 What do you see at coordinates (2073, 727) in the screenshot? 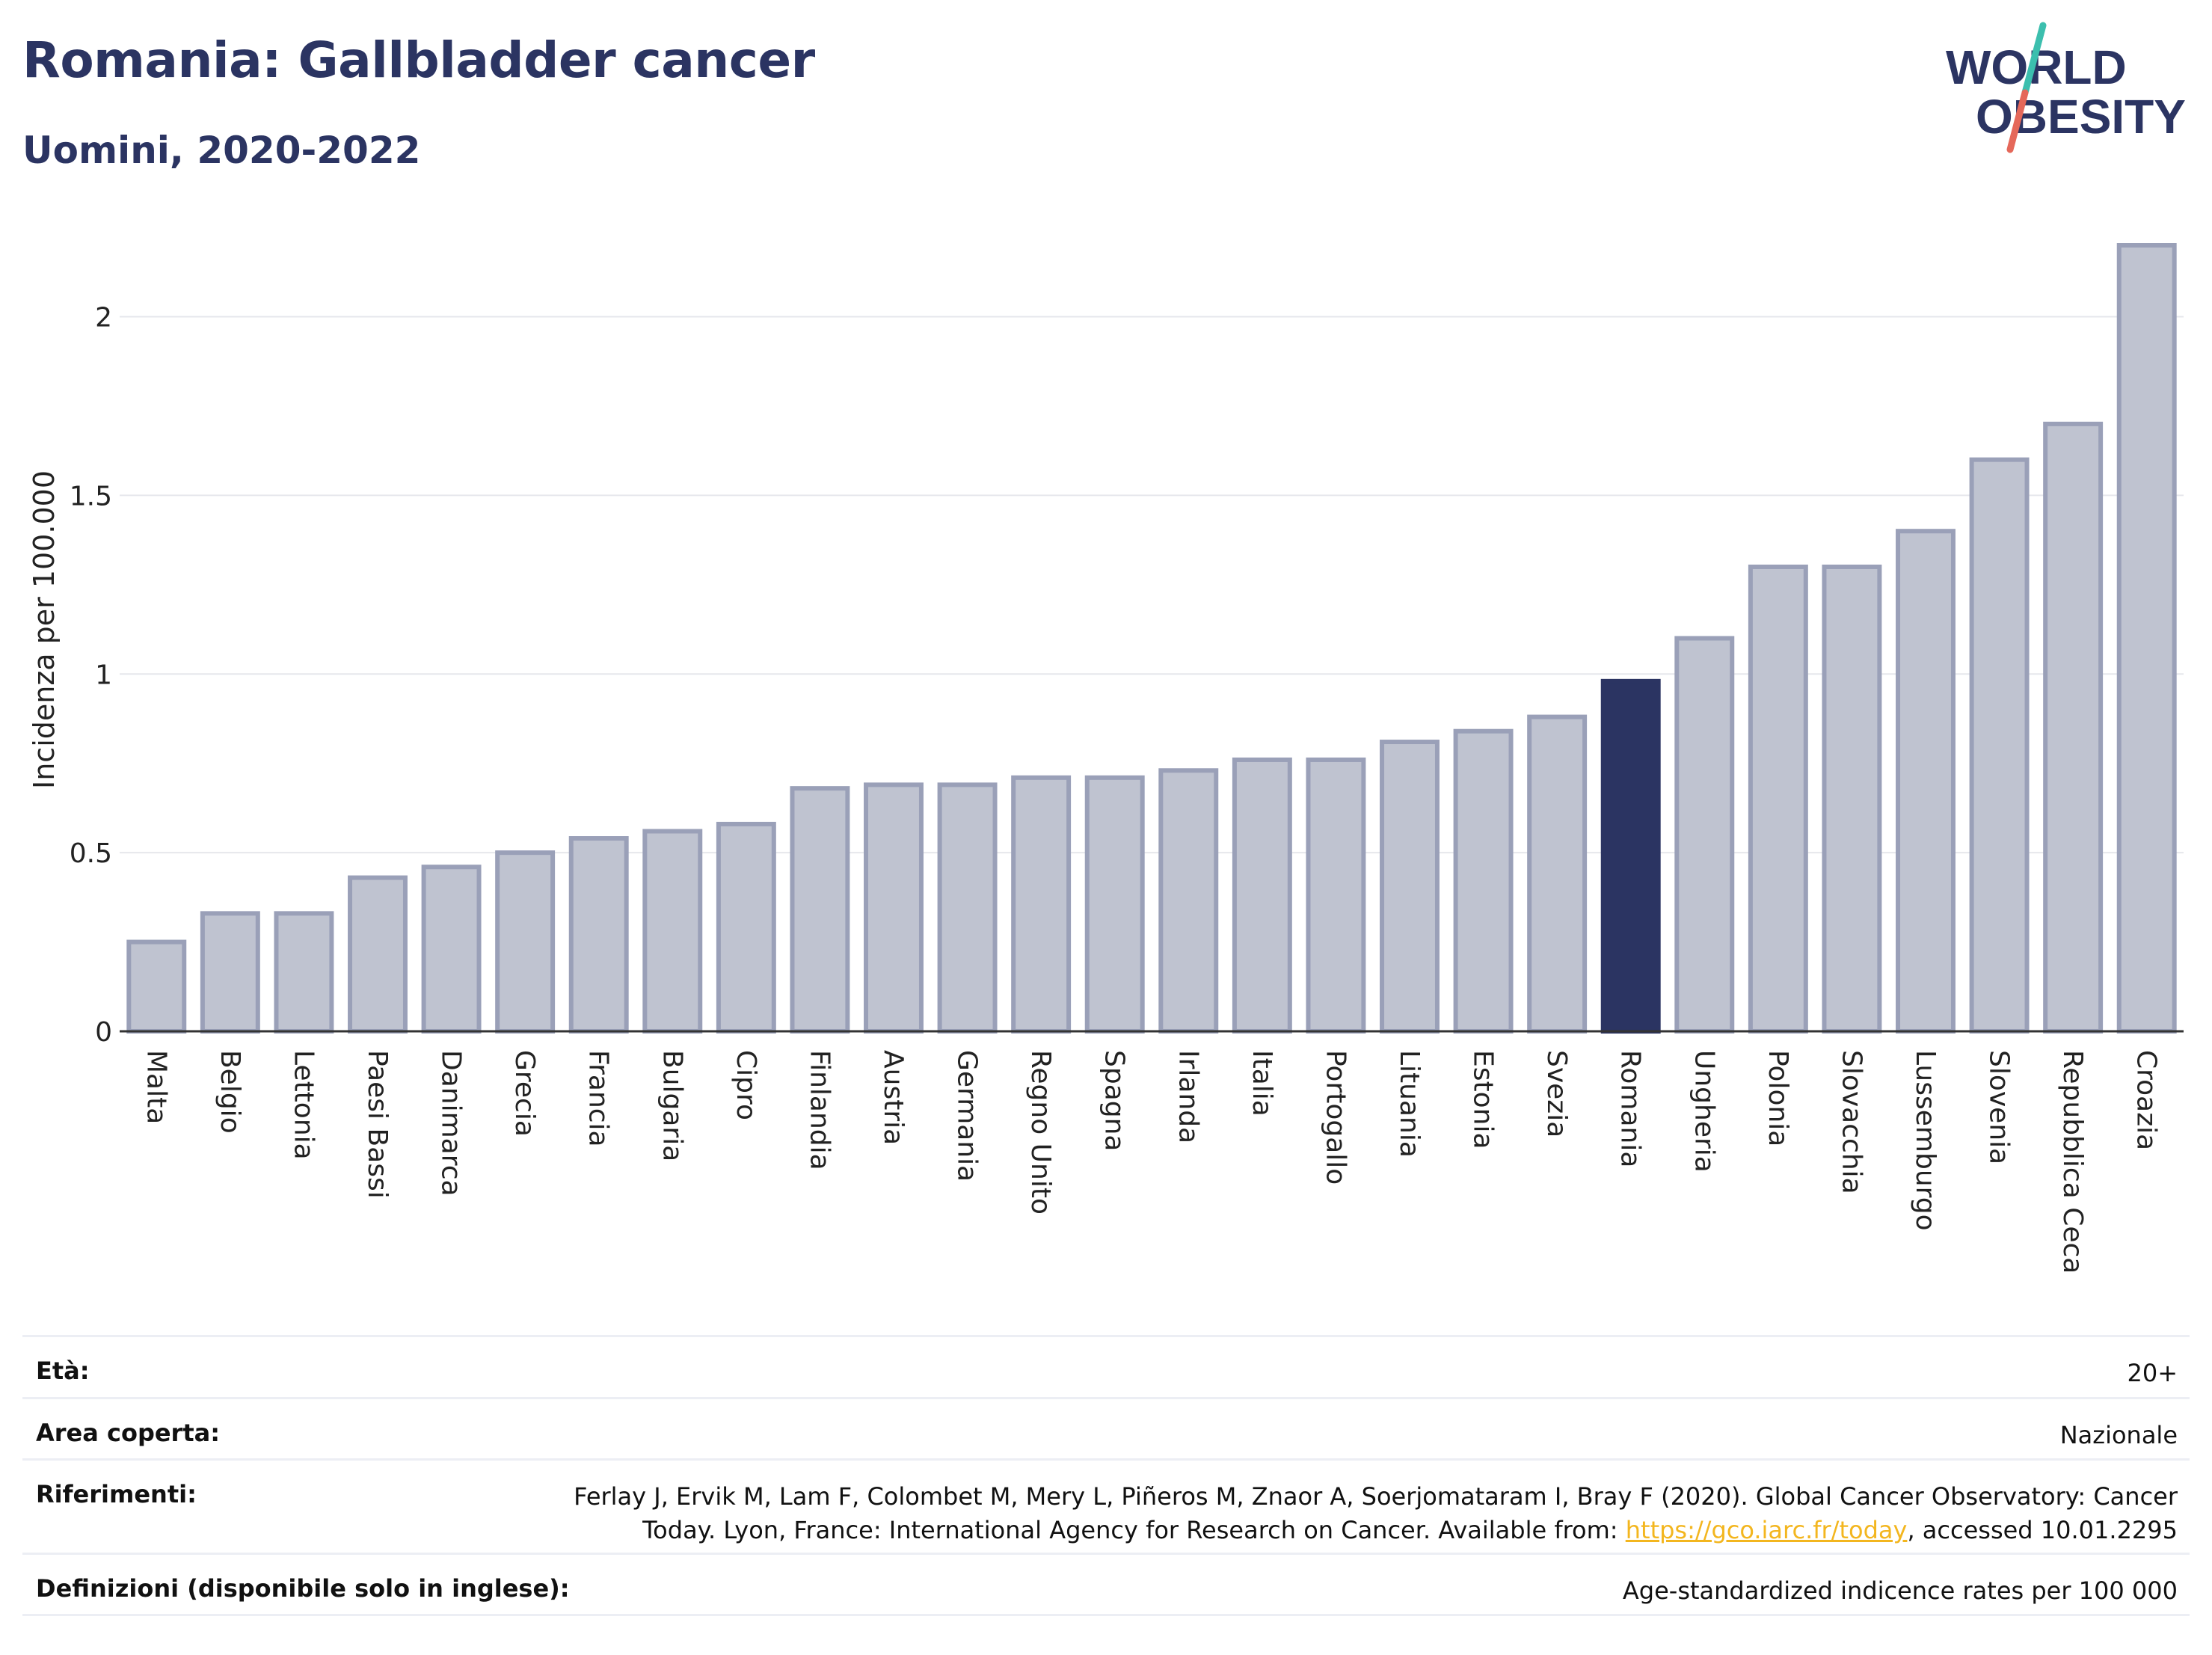
I see `bar-repubblica-ceca` at bounding box center [2073, 727].